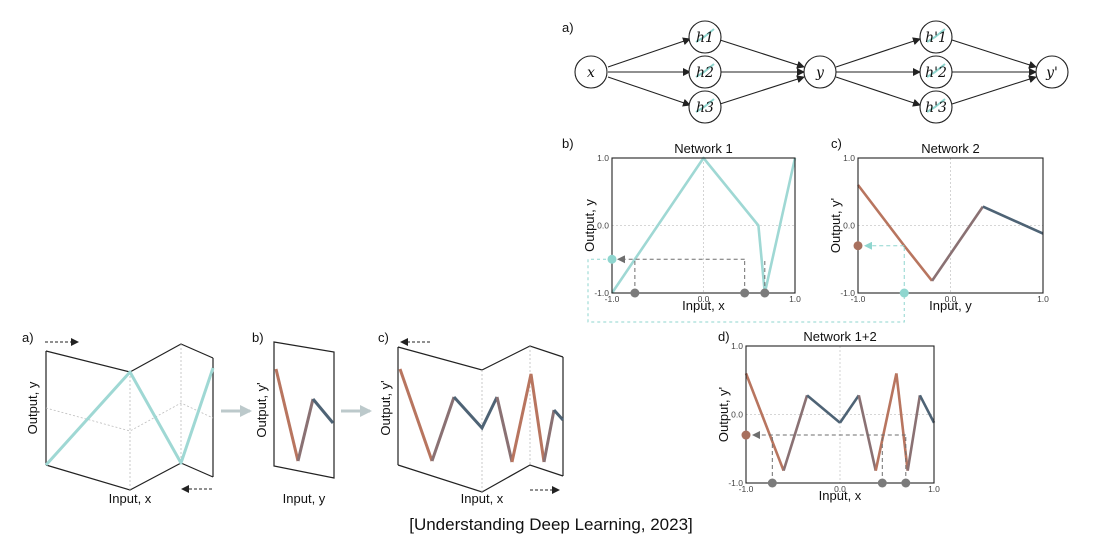 The width and height of the screenshot is (1103, 537). I want to click on svg-text: h3, so click(705, 108).